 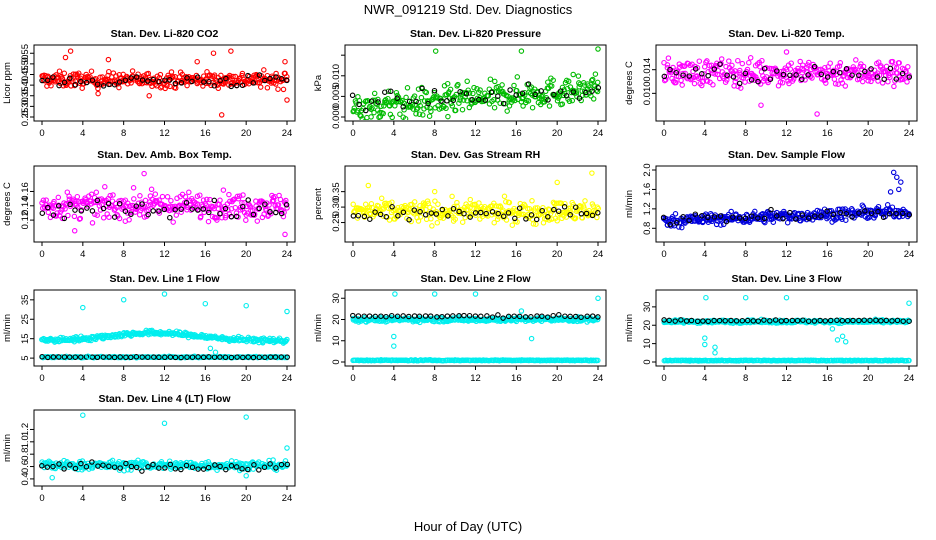 What do you see at coordinates (25, 454) in the screenshot?
I see `y-tick-label: 0.8` at bounding box center [25, 454].